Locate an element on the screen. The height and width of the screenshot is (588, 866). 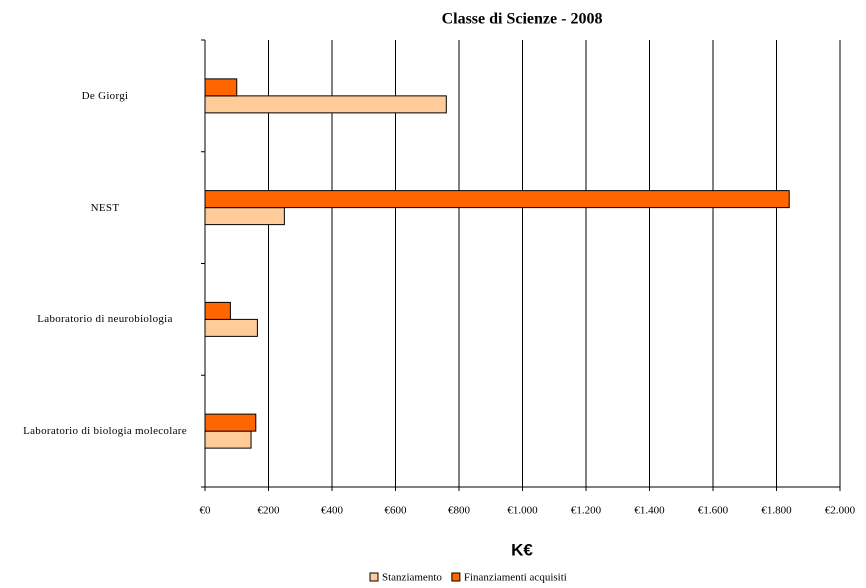
chart-title: Classe di Scienze - 2008 is located at coordinates (522, 19).